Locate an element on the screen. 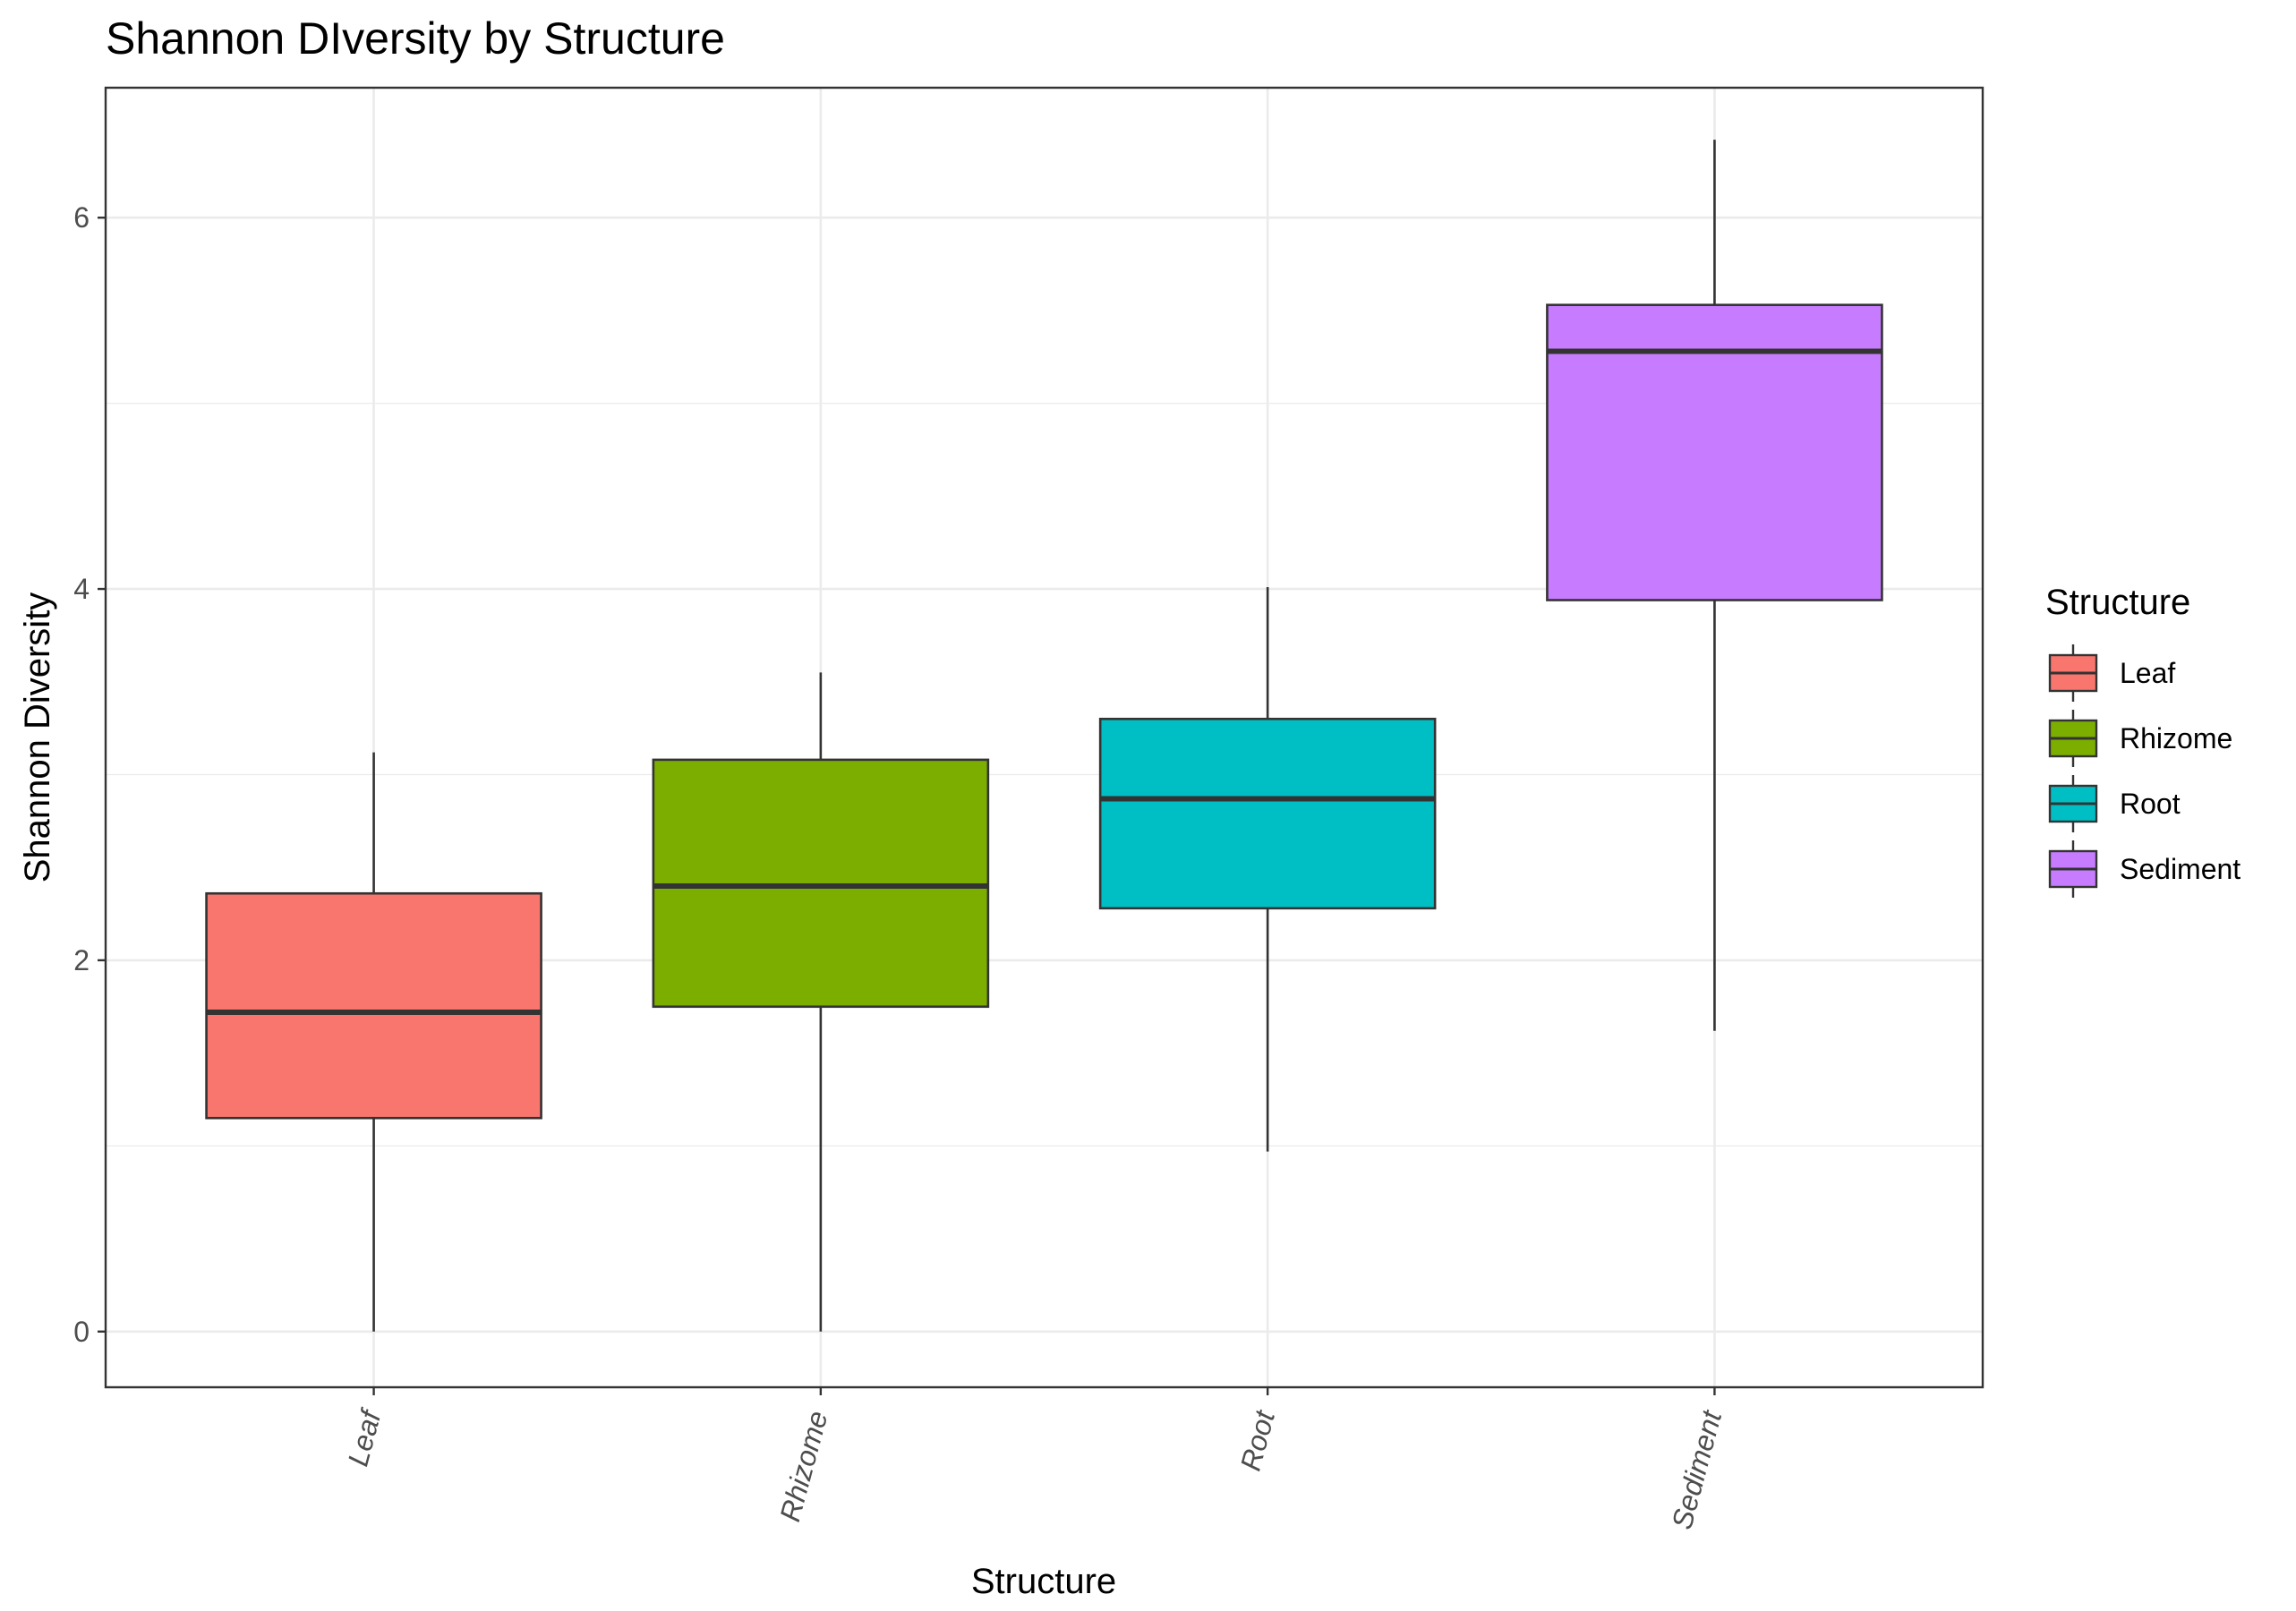 This screenshot has width=2296, height=1611. legend-item-leaf: Leaf is located at coordinates (2111, 673).